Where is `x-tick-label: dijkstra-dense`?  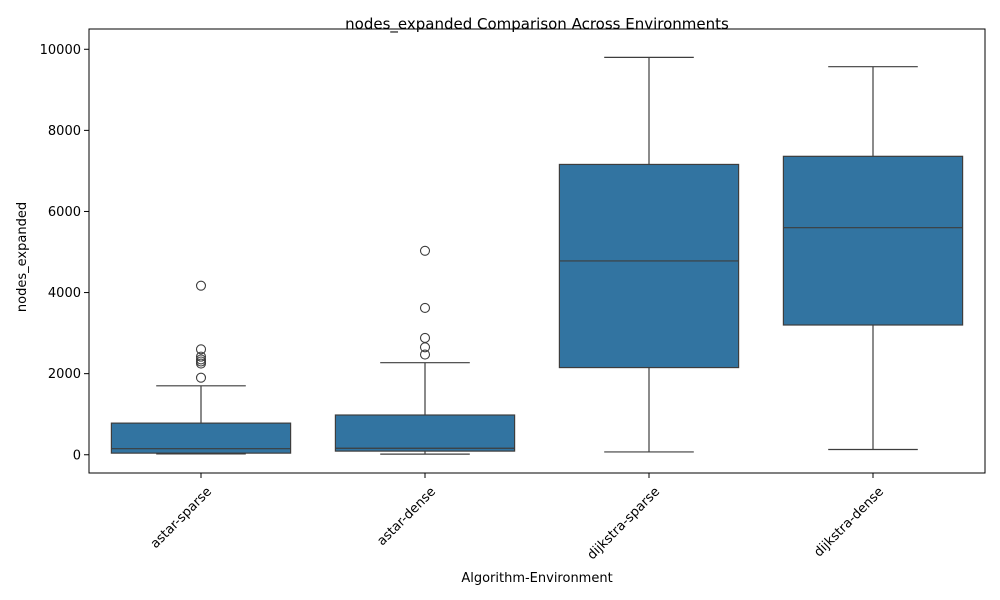 x-tick-label: dijkstra-dense is located at coordinates (849, 522).